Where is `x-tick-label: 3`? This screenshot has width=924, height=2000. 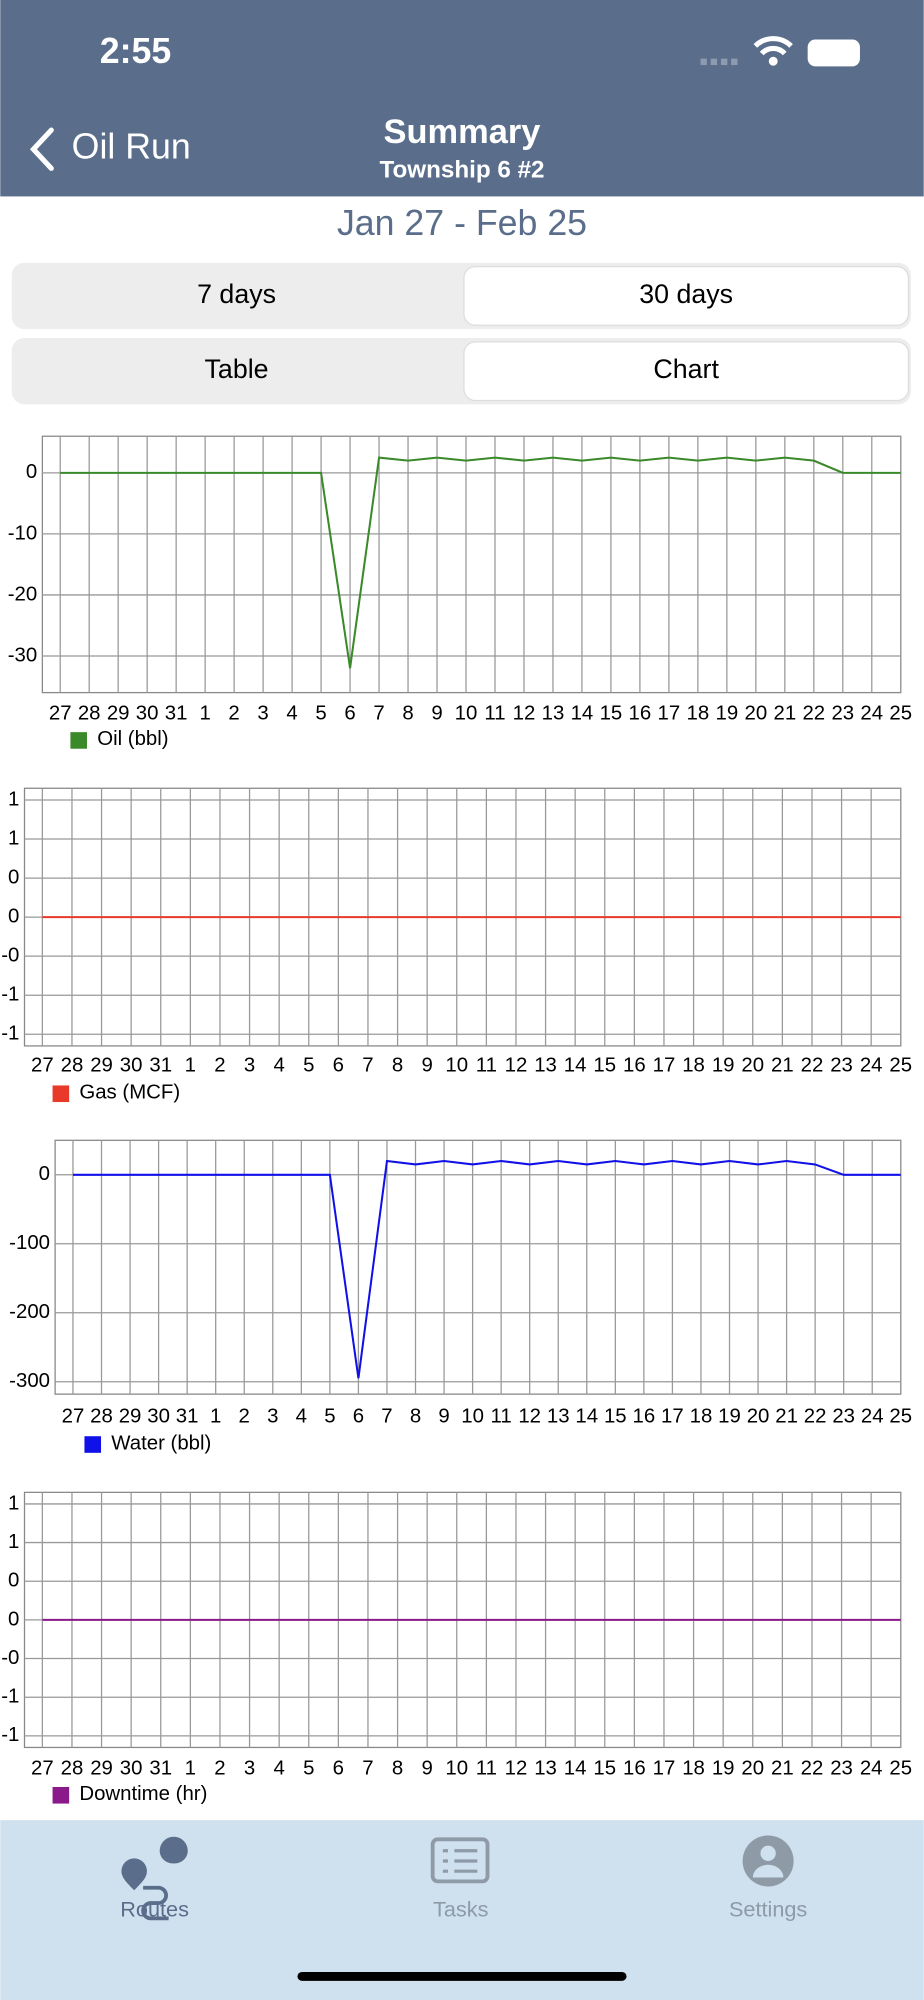
x-tick-label: 3 is located at coordinates (249, 1066).